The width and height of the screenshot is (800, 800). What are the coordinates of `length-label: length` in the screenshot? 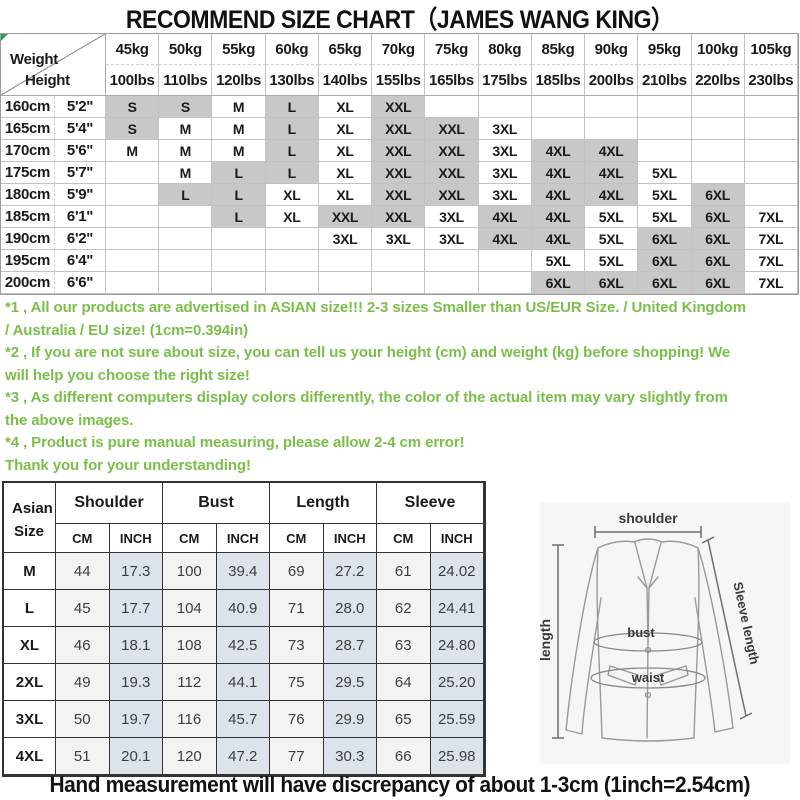 It's located at (545, 640).